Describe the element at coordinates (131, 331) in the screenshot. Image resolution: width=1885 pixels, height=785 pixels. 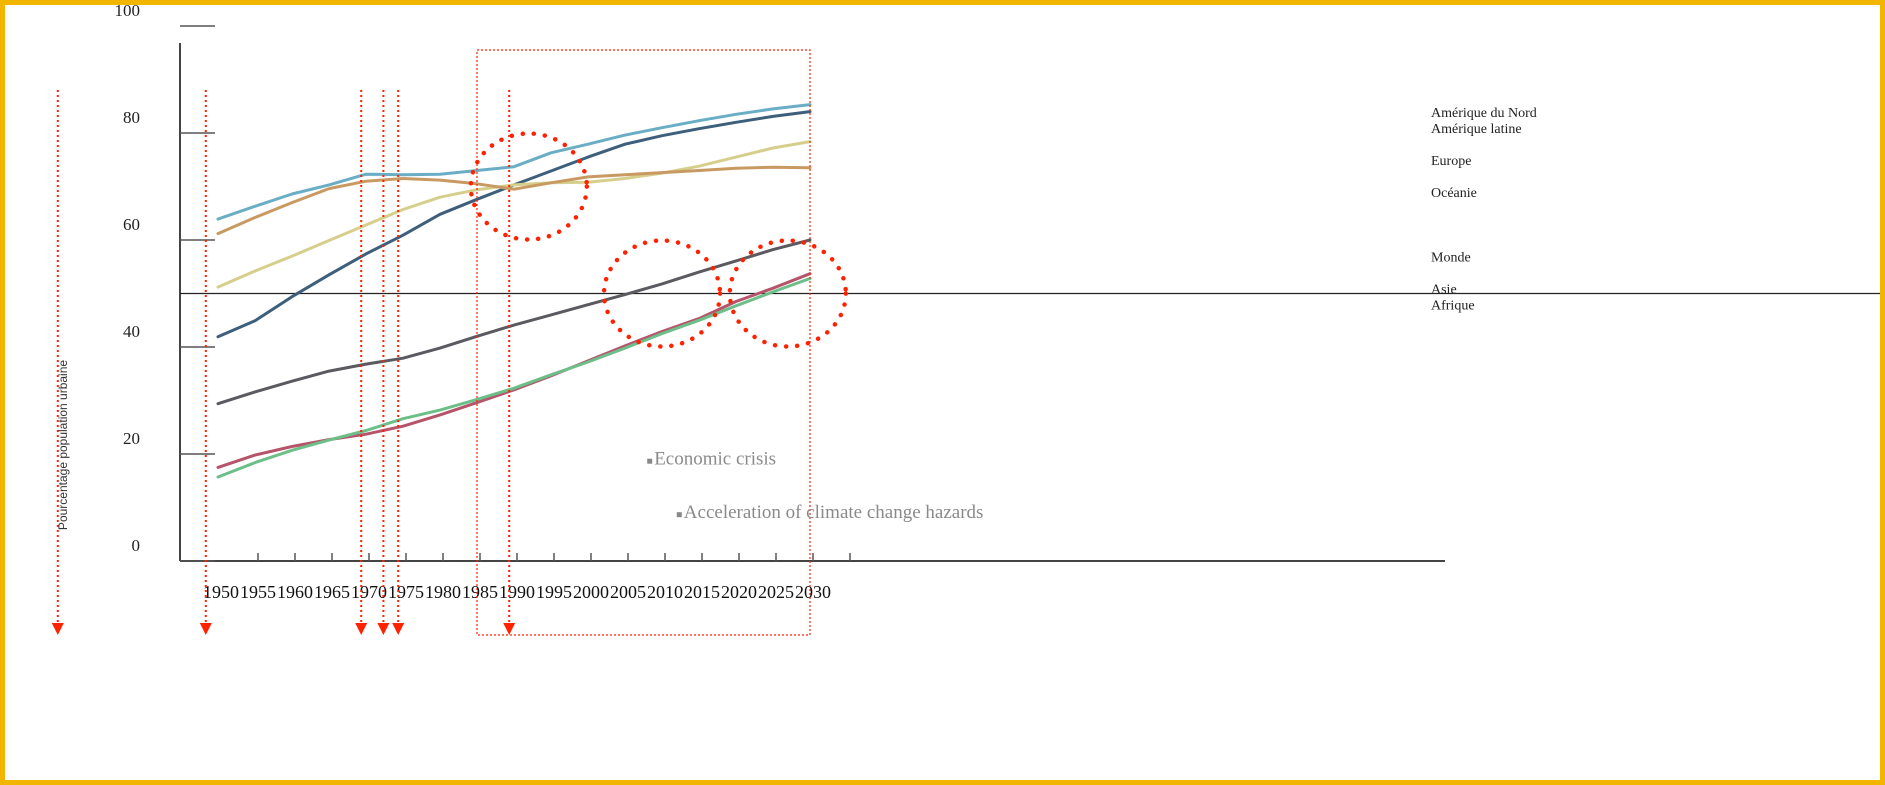
I see `y-tick-label: 40` at that location.